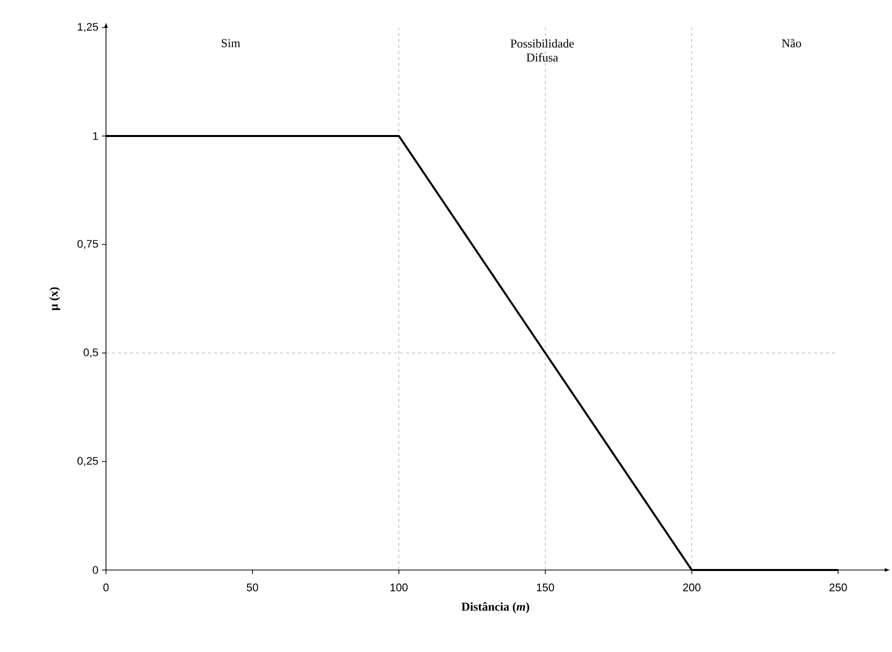 The width and height of the screenshot is (892, 652). Describe the element at coordinates (87, 245) in the screenshot. I see `y-tick-label: 0,75` at that location.